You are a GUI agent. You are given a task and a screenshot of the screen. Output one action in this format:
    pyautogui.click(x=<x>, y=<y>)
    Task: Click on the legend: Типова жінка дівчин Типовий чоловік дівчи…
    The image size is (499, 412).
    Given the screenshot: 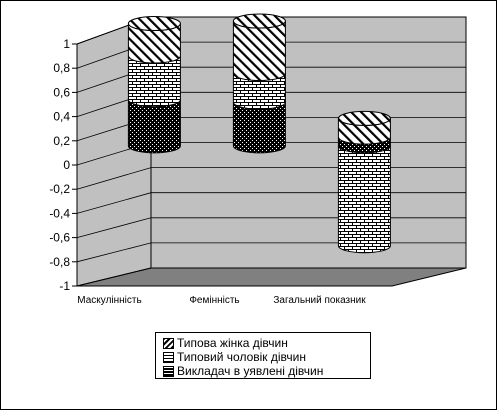 What is the action you would take?
    pyautogui.click(x=263, y=355)
    